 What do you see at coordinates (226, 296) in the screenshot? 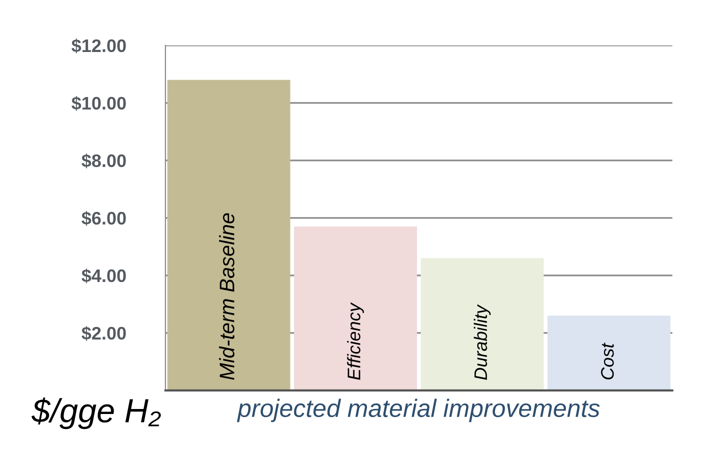
I see `x-tick-label: Mid-term Baseline` at bounding box center [226, 296].